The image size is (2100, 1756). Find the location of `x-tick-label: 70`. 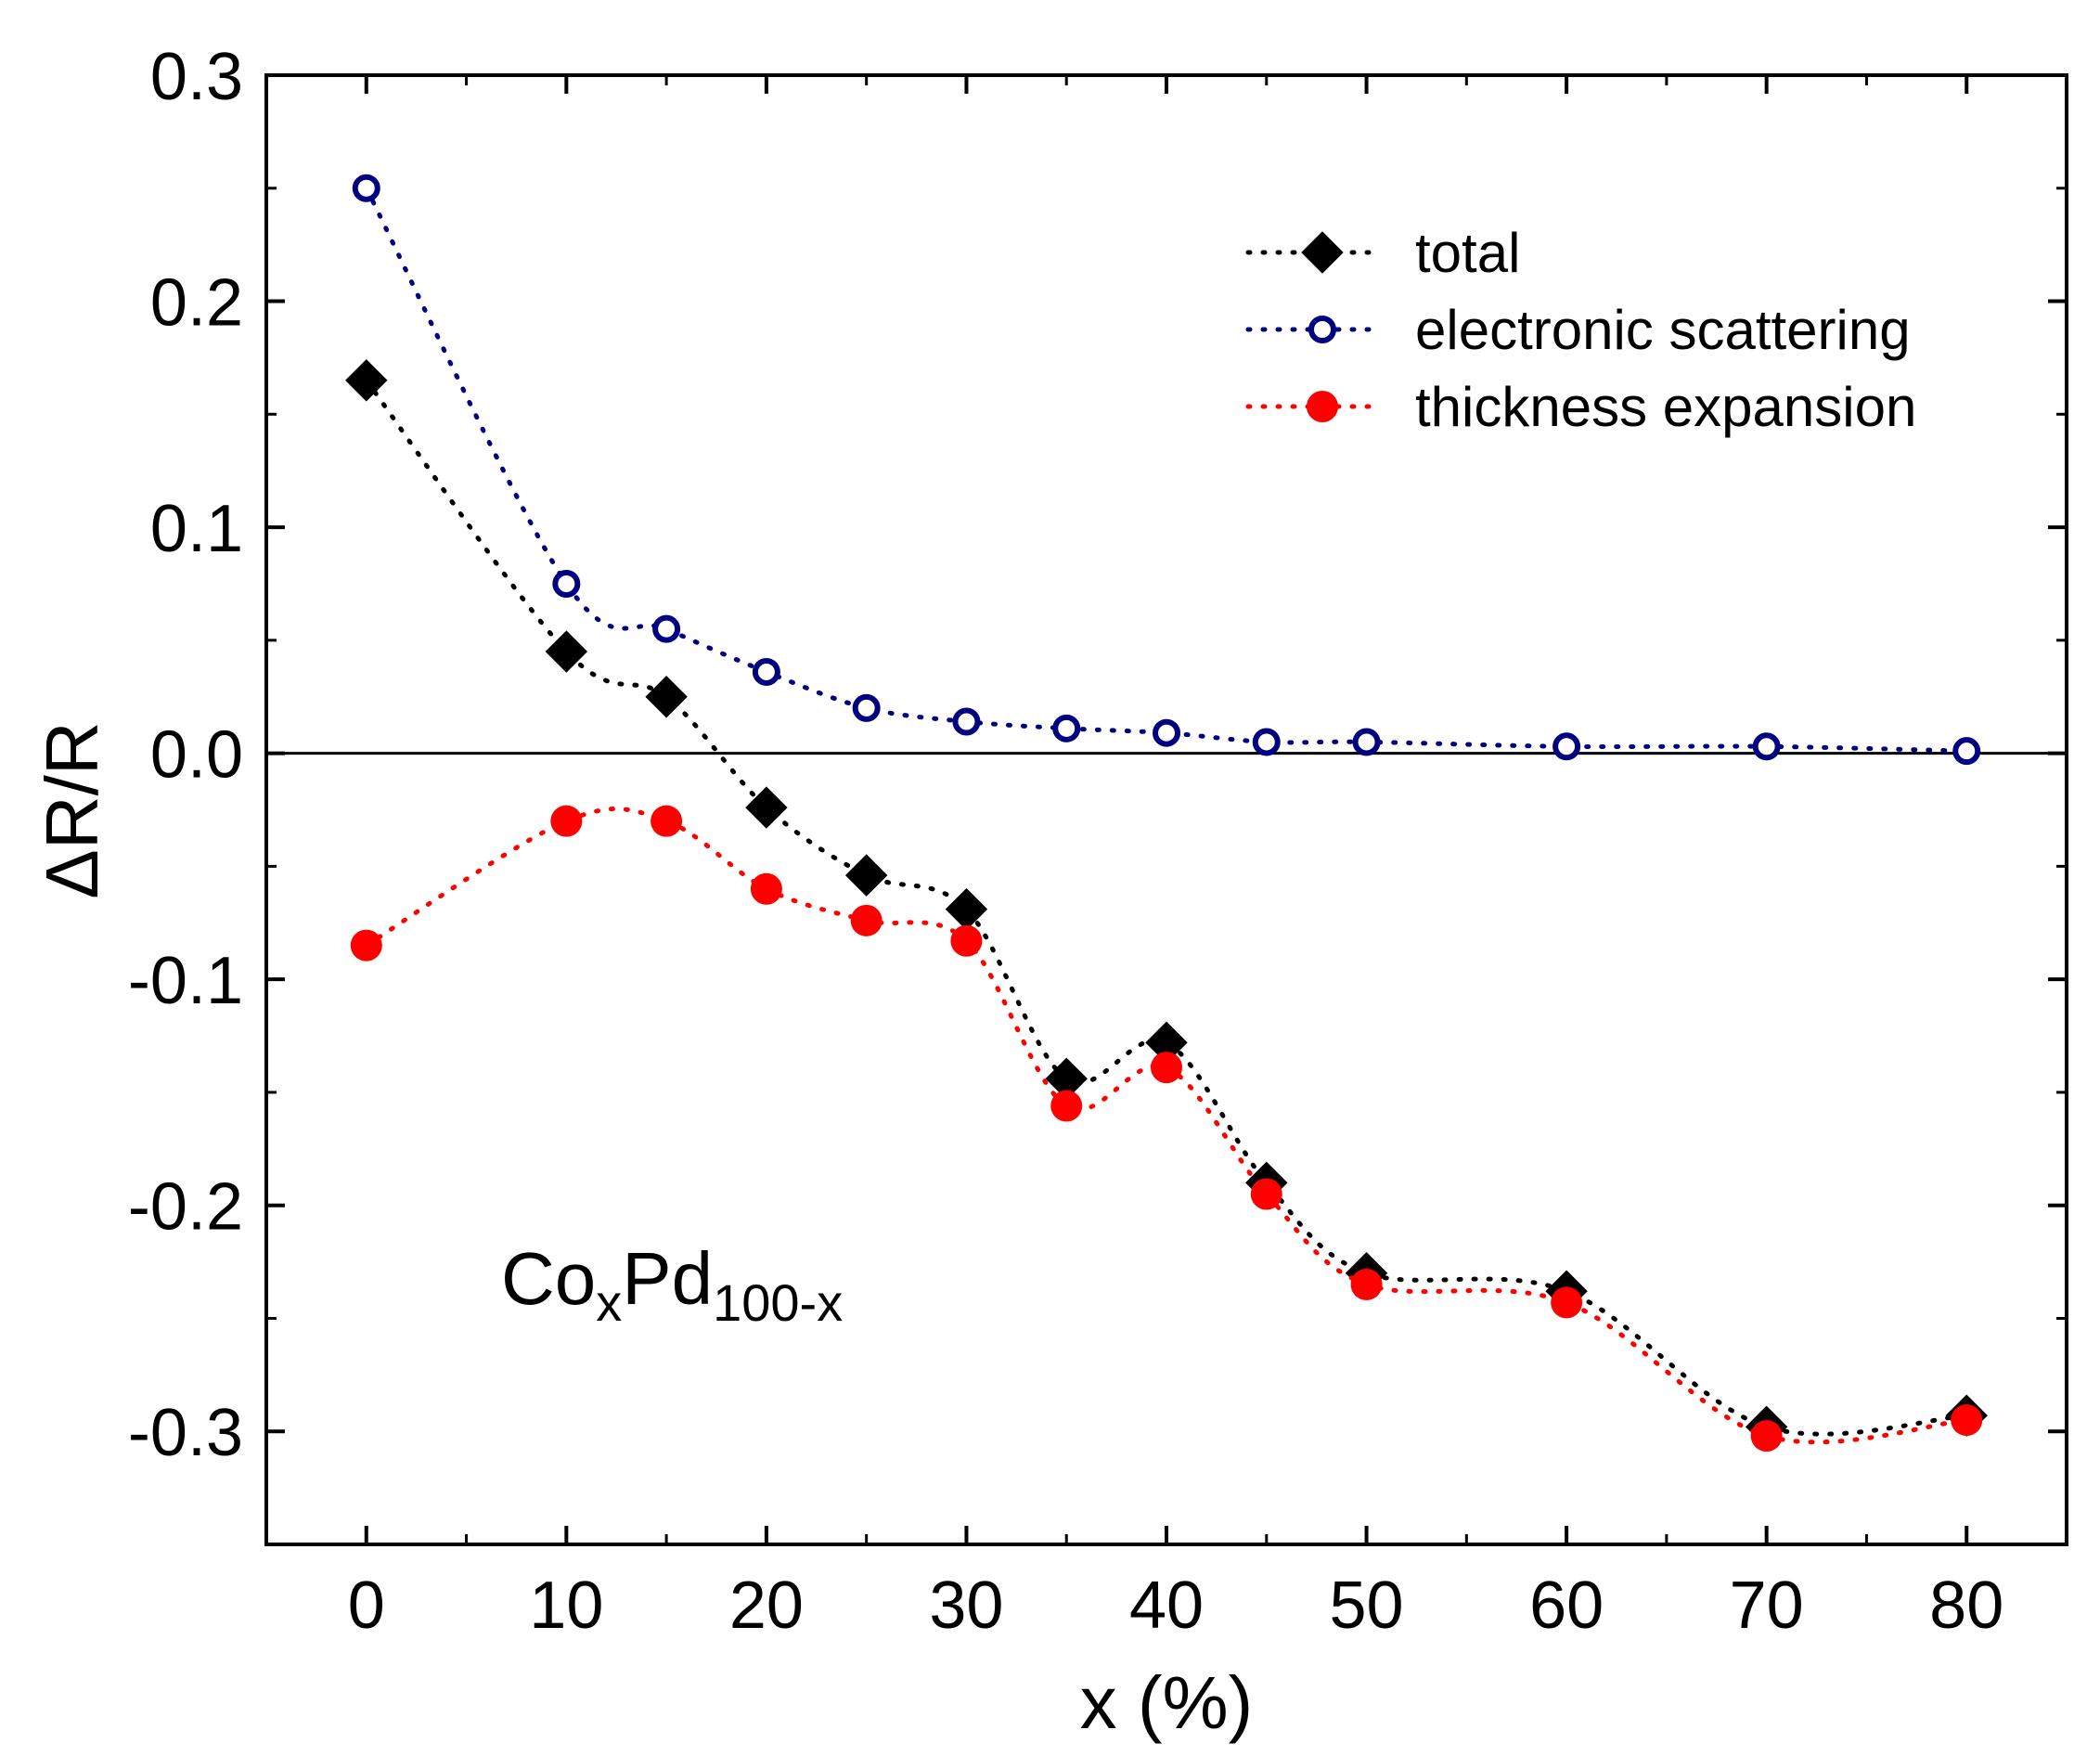

x-tick-label: 70 is located at coordinates (1767, 1606).